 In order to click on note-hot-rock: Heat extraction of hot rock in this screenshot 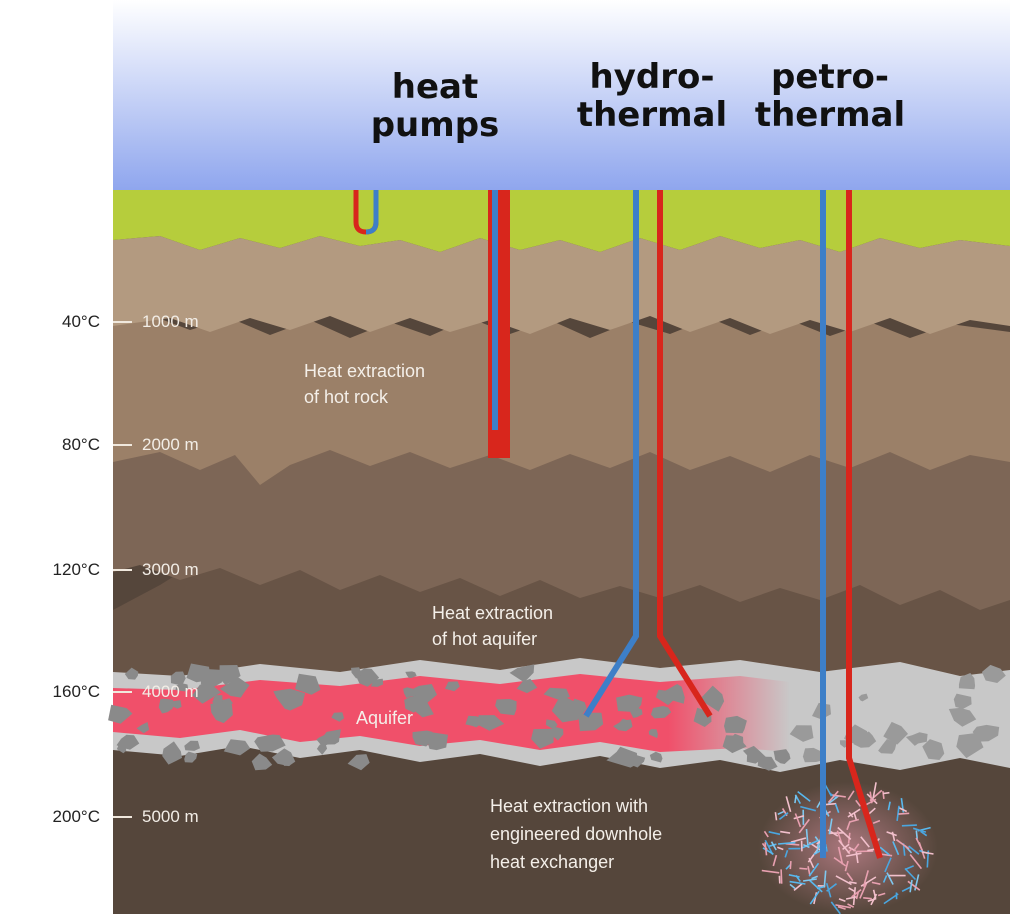, I will do `click(364, 384)`.